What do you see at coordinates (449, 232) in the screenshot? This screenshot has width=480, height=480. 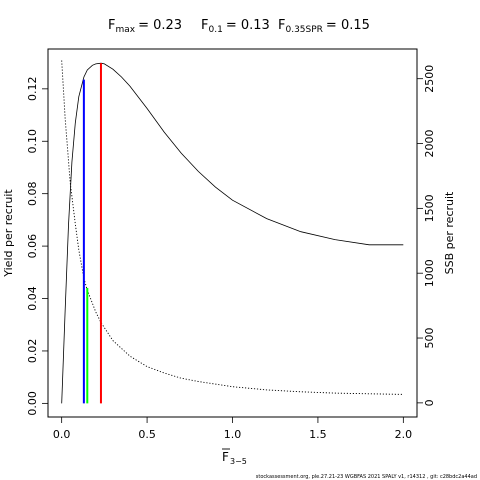 I see `y-axis-right-title: SSB per recruit` at bounding box center [449, 232].